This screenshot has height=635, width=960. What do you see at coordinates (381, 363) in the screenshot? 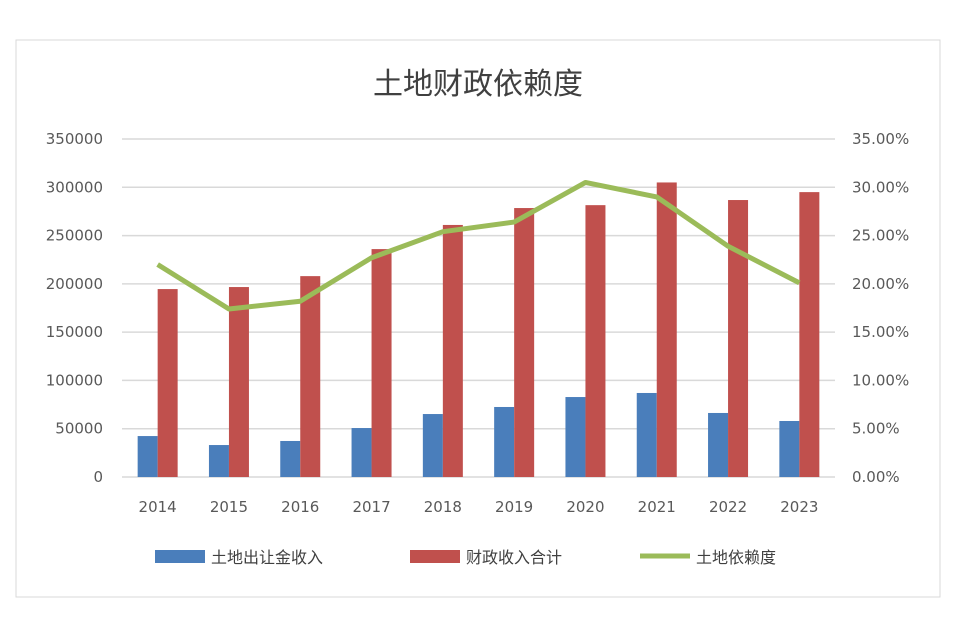
I see `bar-fiscal-2017` at bounding box center [381, 363].